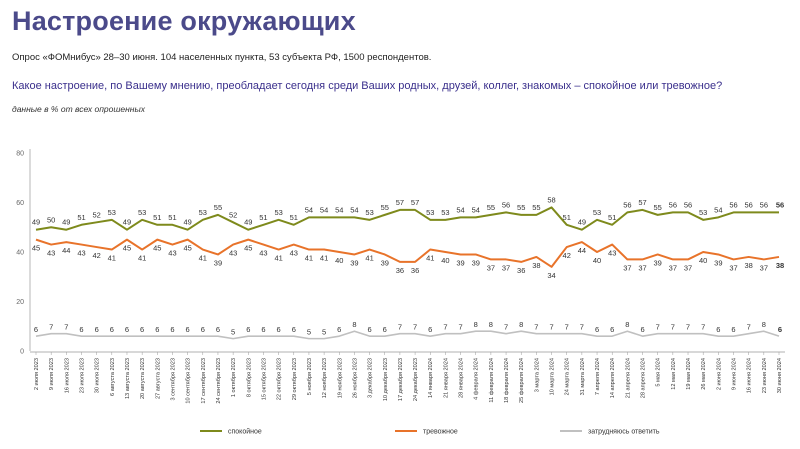 The height and width of the screenshot is (449, 800). What do you see at coordinates (66, 250) in the screenshot?
I see `data-label: 44` at bounding box center [66, 250].